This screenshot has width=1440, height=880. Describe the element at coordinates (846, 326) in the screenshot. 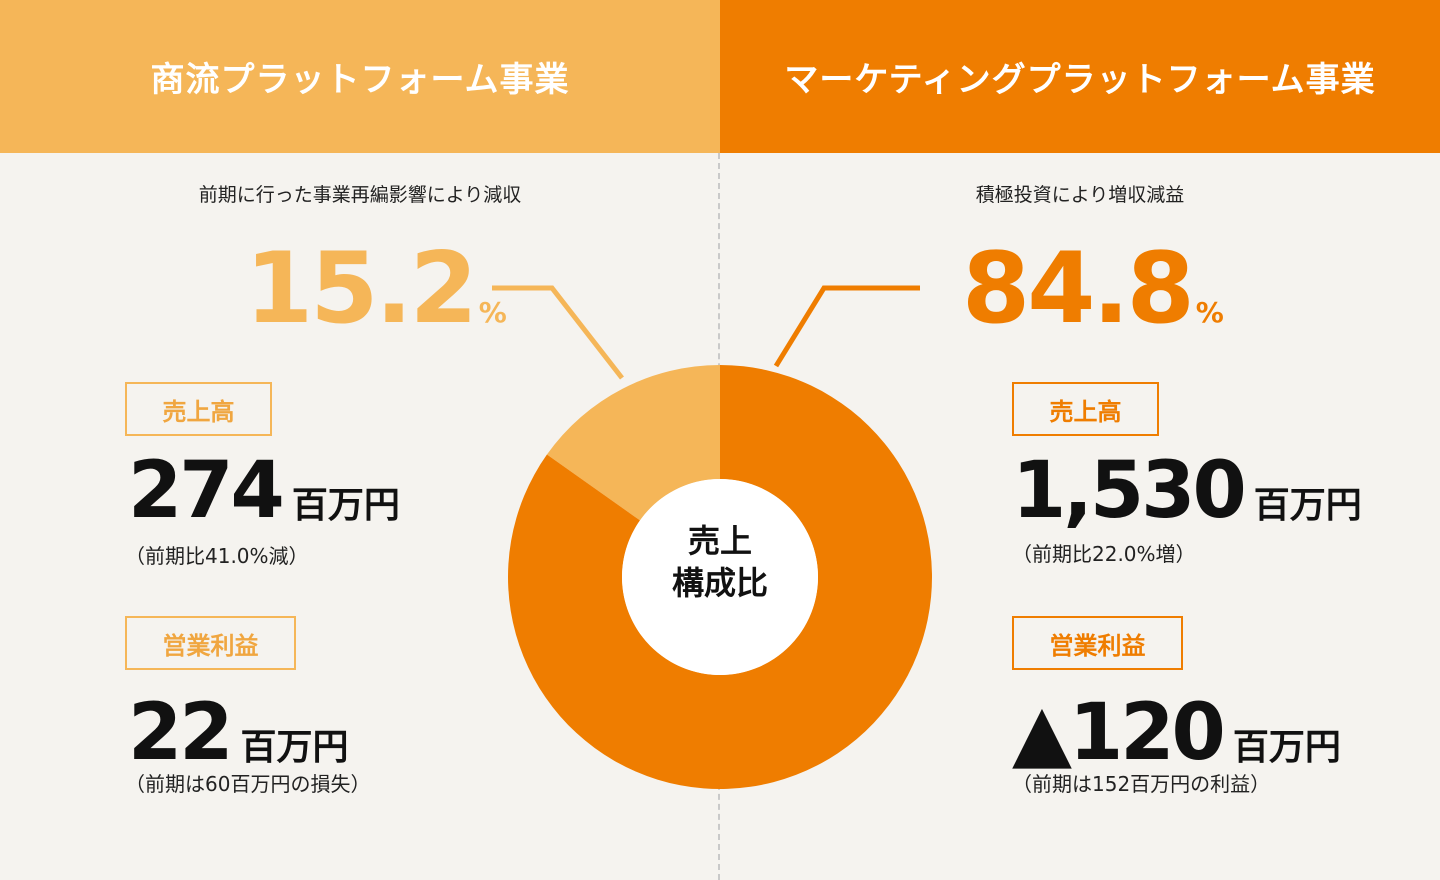

I see `right-leader-line` at that location.